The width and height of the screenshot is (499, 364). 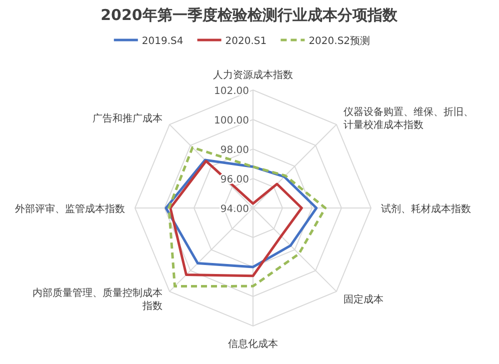 I want to click on spoke-label: 外部评审、监管成本指数, so click(x=70, y=209).